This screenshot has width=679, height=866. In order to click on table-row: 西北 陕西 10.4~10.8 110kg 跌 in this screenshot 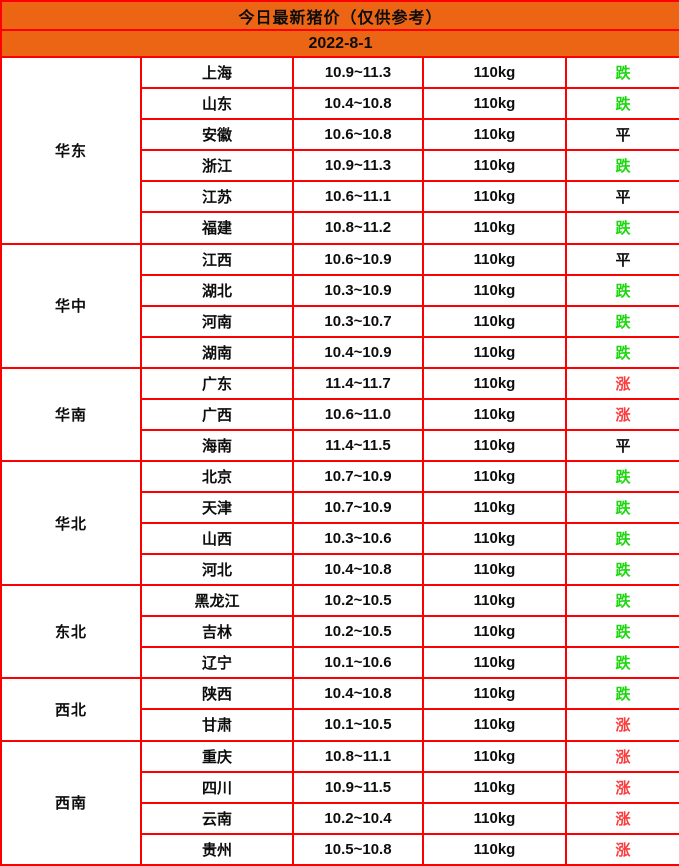, I will do `click(339, 709)`.